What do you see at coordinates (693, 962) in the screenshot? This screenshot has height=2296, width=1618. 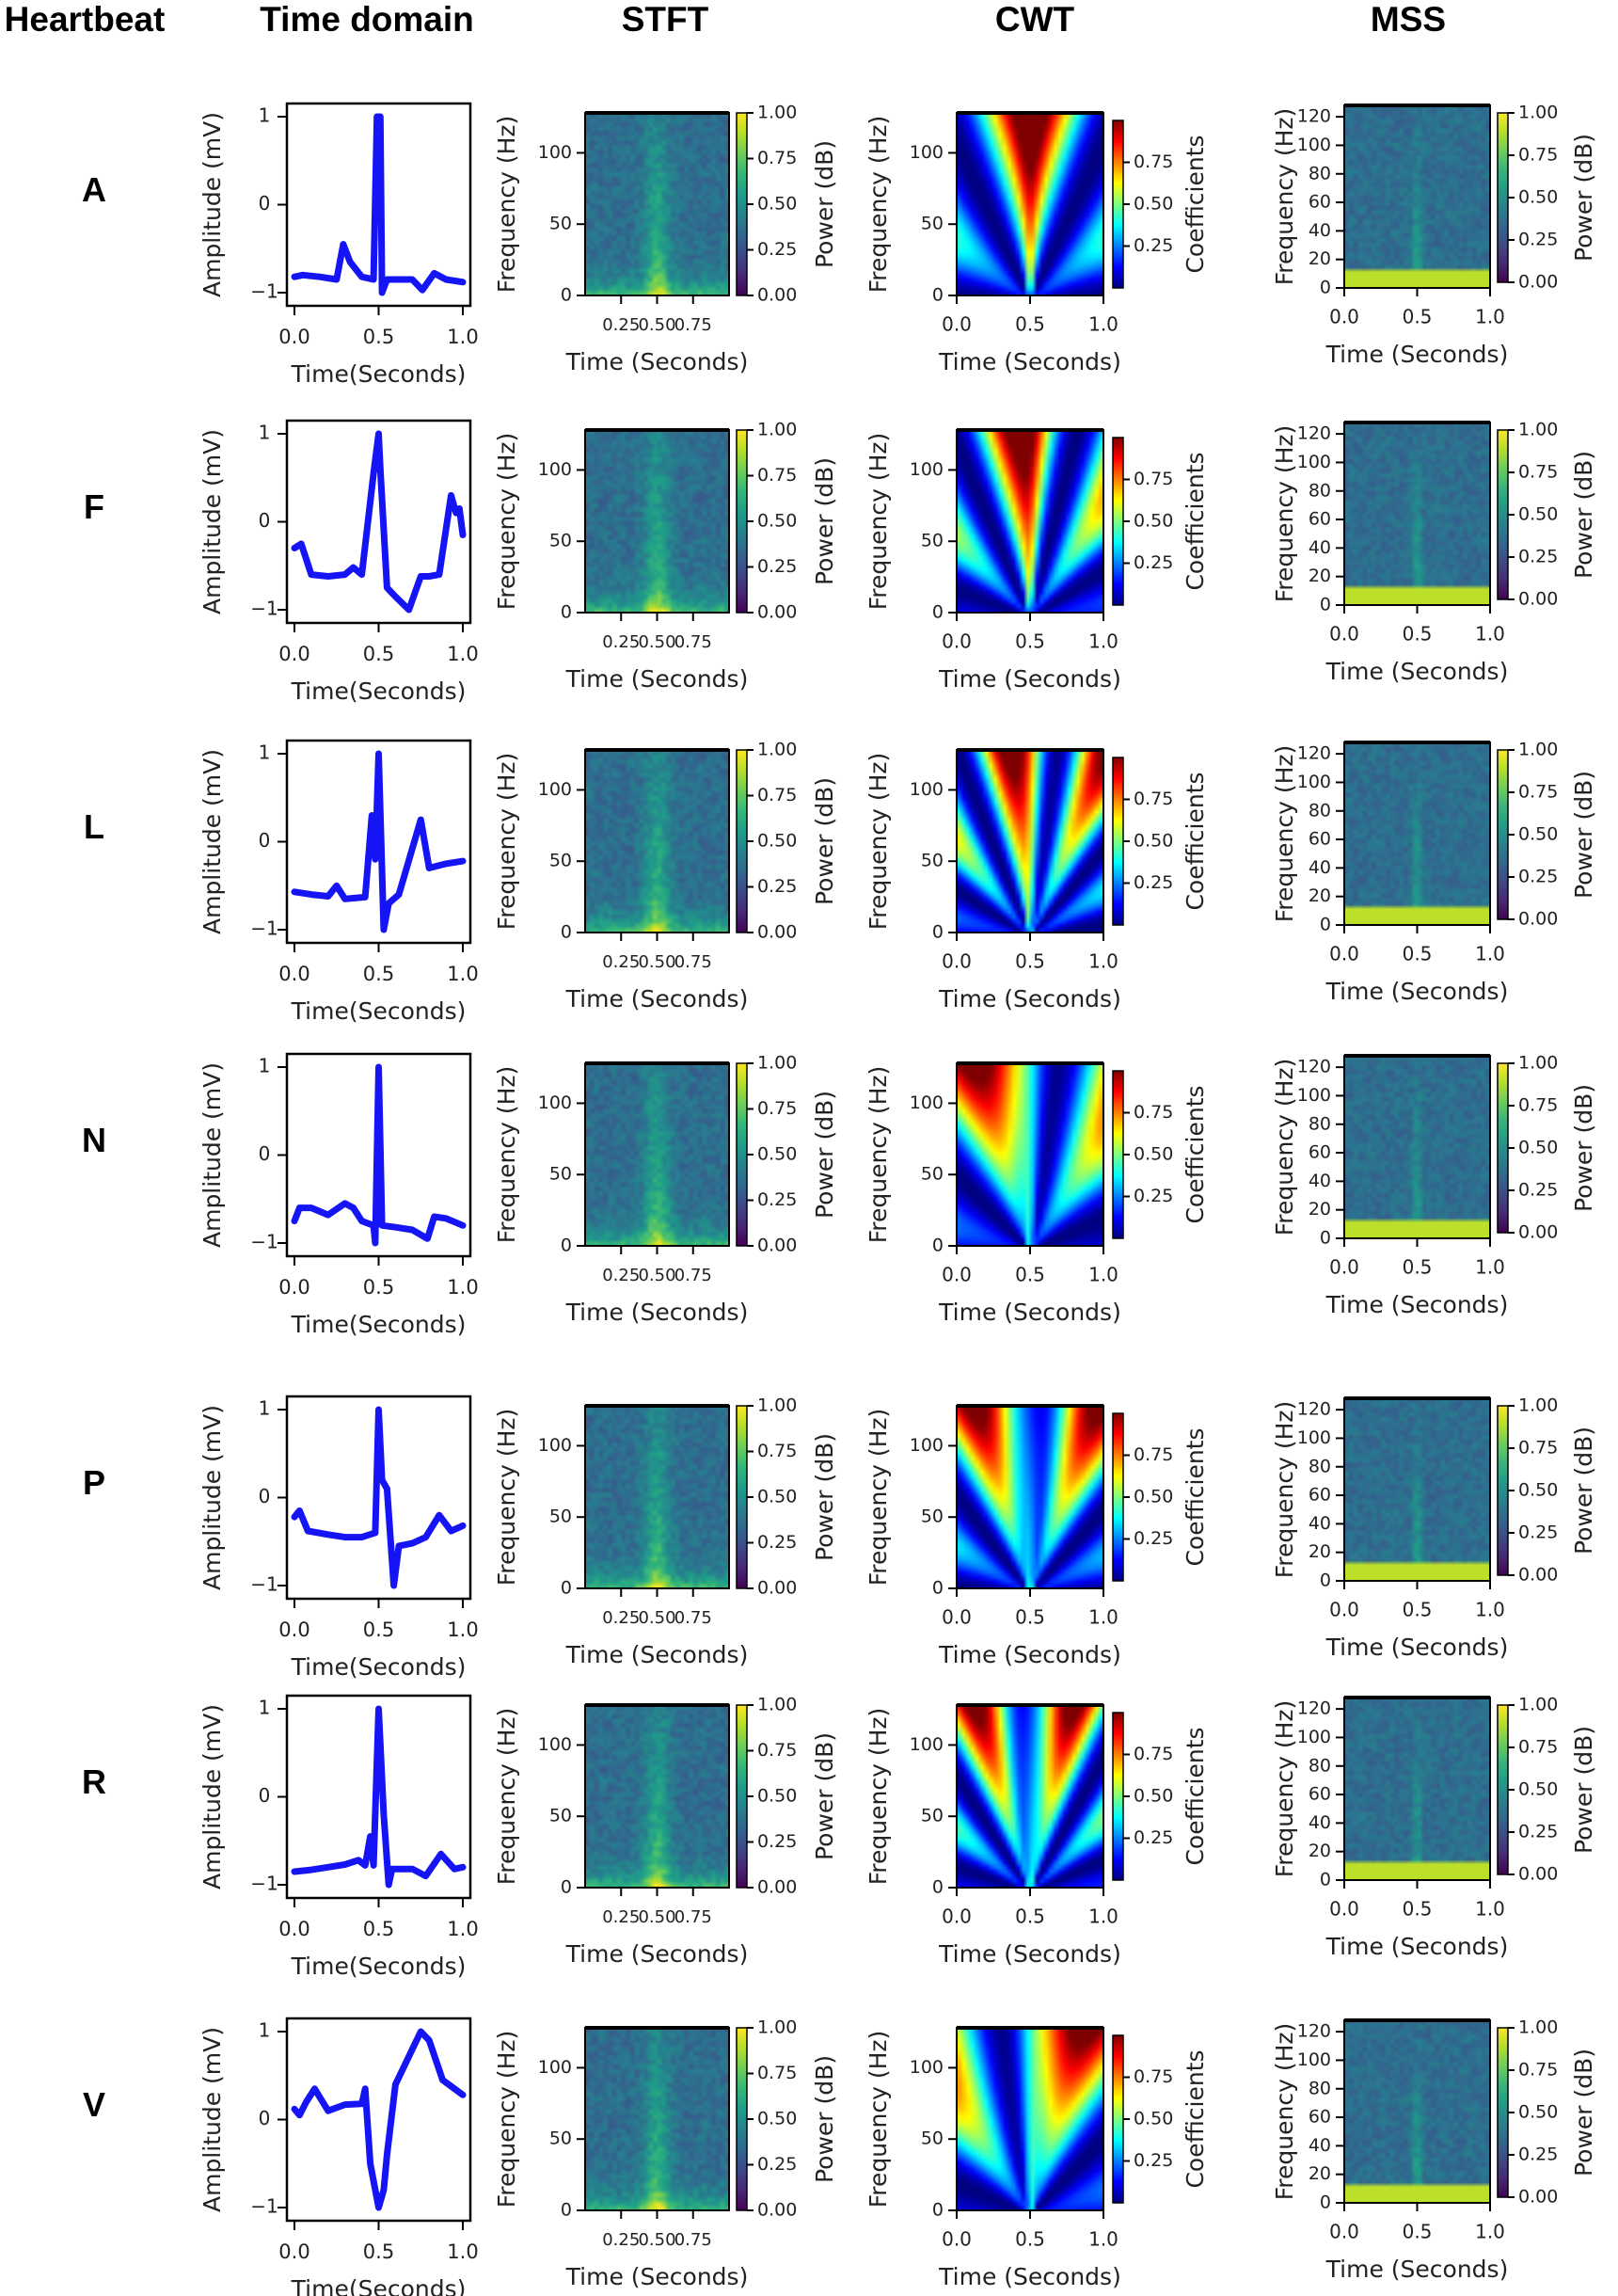 I see `x-tick-label: 0.75` at bounding box center [693, 962].